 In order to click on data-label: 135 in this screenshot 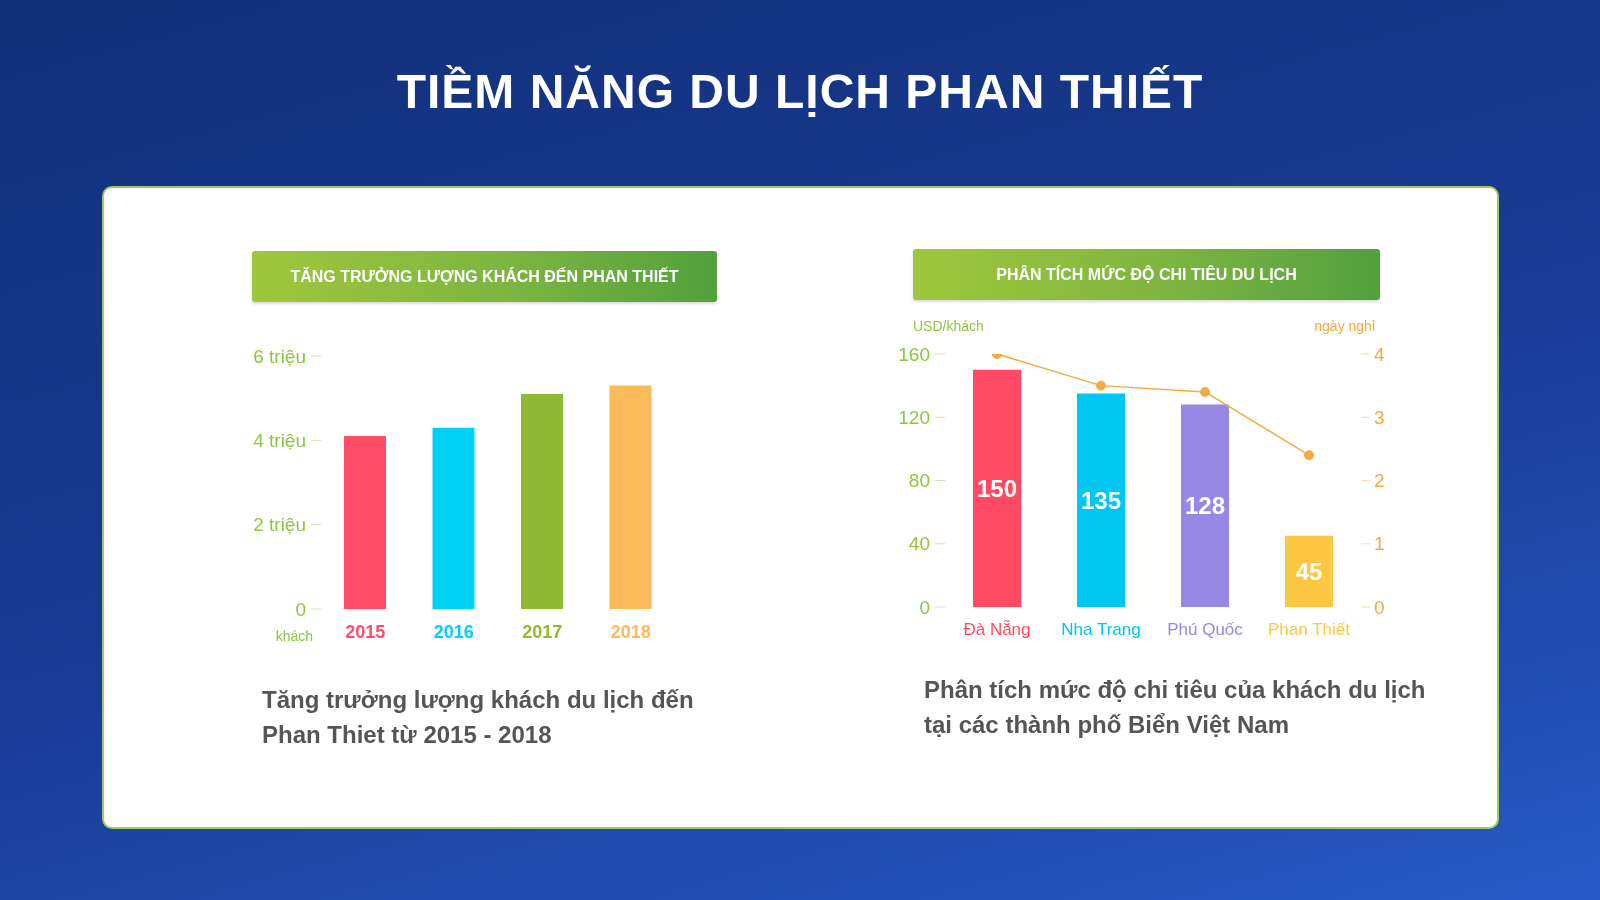, I will do `click(1101, 500)`.